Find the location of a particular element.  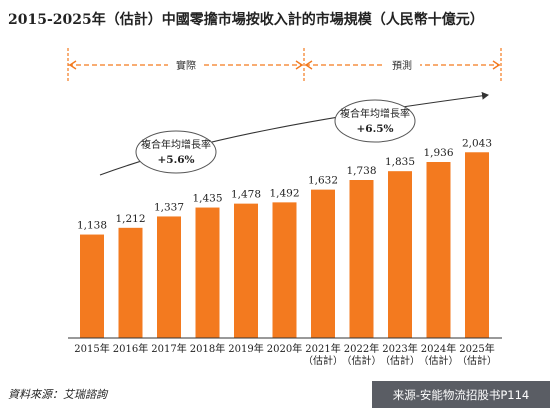

source-note: 資料來源：艾瑞諮詢 is located at coordinates (58, 394).